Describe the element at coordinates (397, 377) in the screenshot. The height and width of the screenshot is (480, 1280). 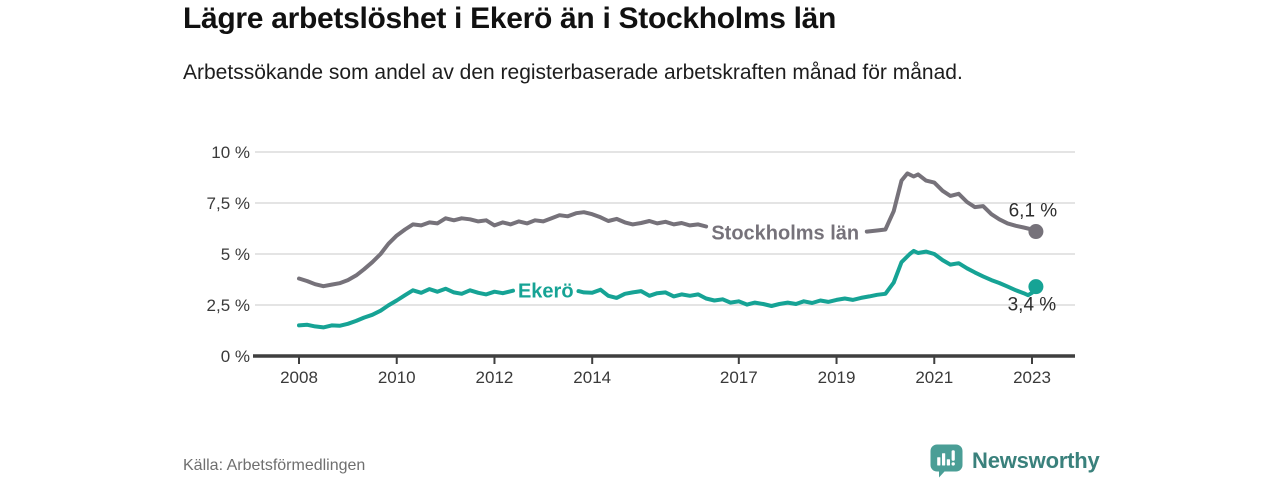
I see `x-tick-label: 2010` at that location.